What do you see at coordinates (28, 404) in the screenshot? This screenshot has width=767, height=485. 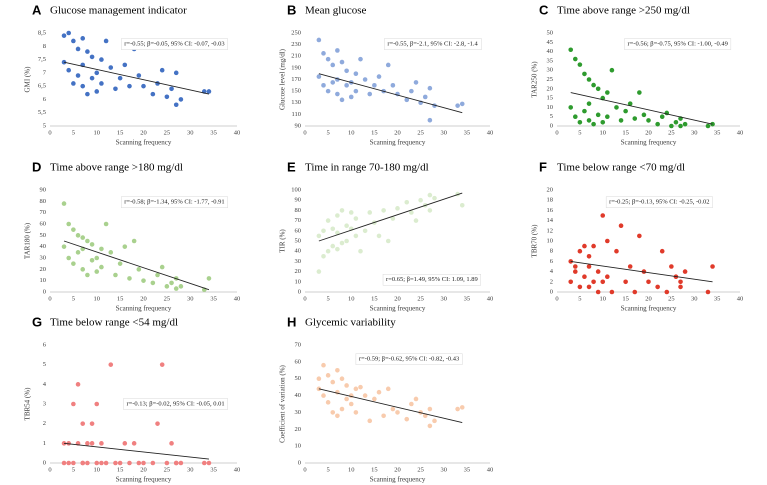 I see `y-axis-label: TBR54 (%)` at bounding box center [28, 404].